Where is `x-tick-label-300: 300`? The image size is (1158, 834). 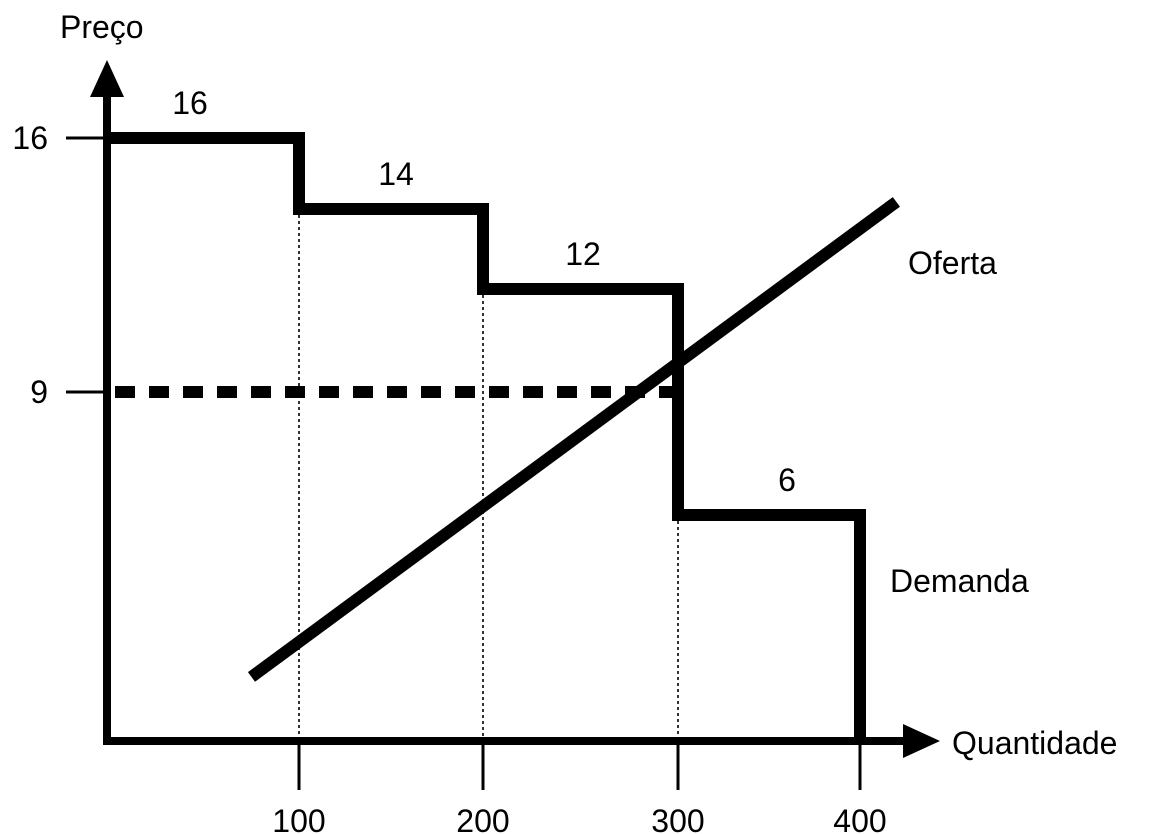
x-tick-label-300: 300 is located at coordinates (677, 818).